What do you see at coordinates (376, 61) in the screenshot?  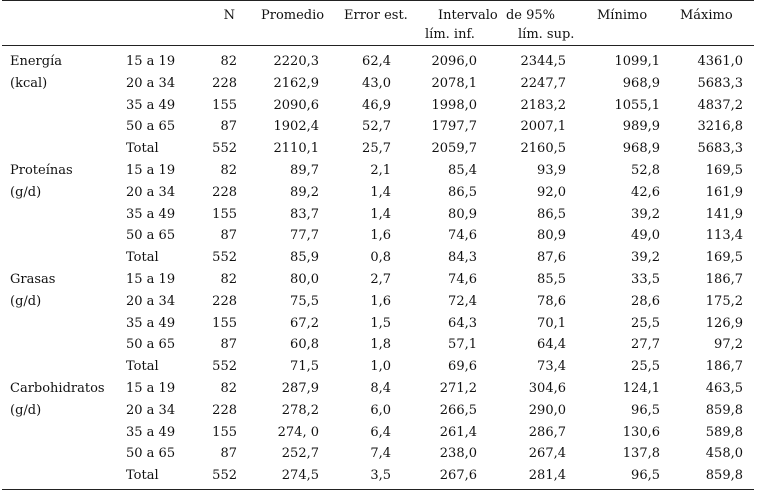 I see `cell-se: 62,4` at bounding box center [376, 61].